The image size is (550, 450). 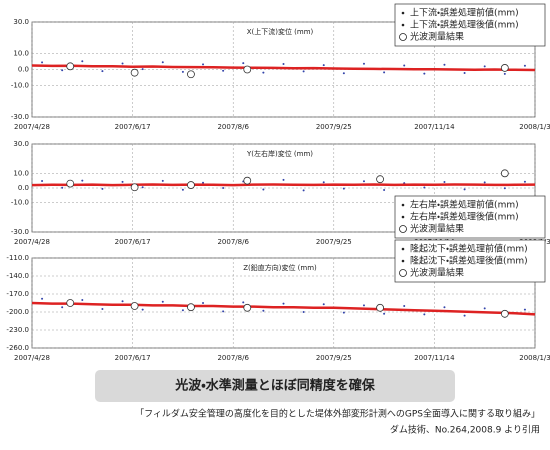 I want to click on legend: 上下流・誤差処理前値(mm)上下流・誤差処理後値(mm)光波測量結果, so click(x=470, y=25).